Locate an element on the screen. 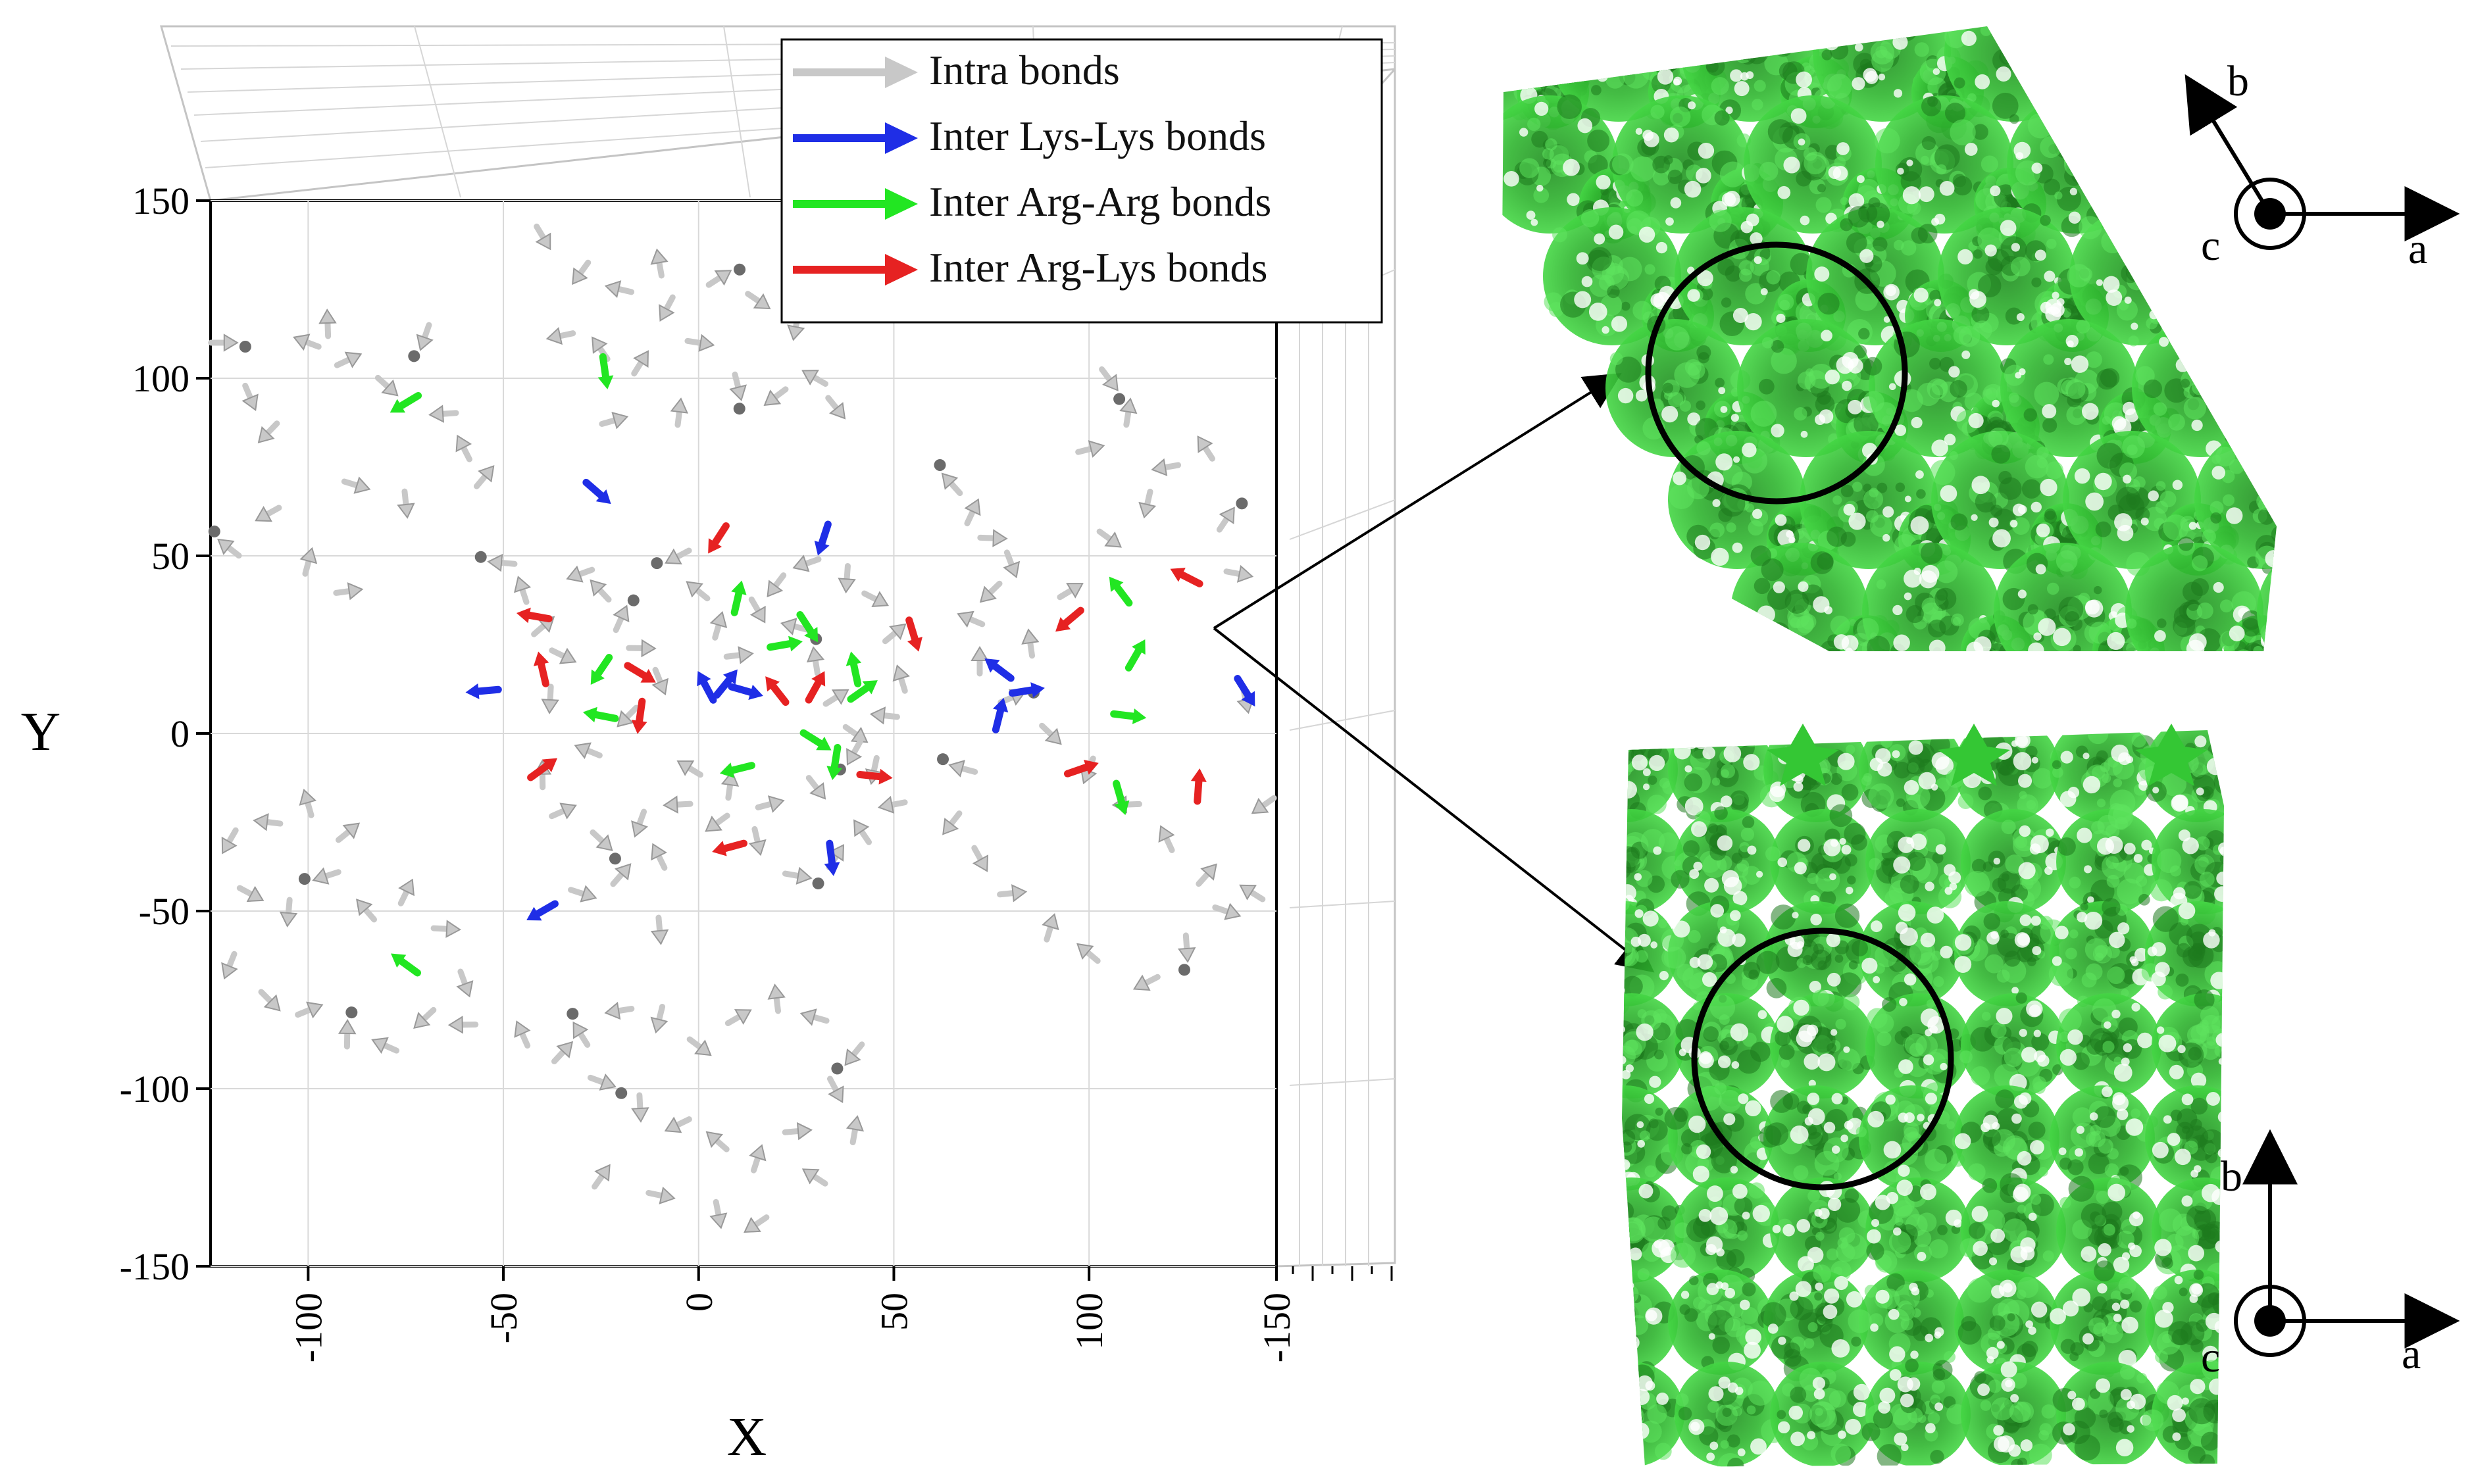  highlight-circle-top is located at coordinates (1777, 373).